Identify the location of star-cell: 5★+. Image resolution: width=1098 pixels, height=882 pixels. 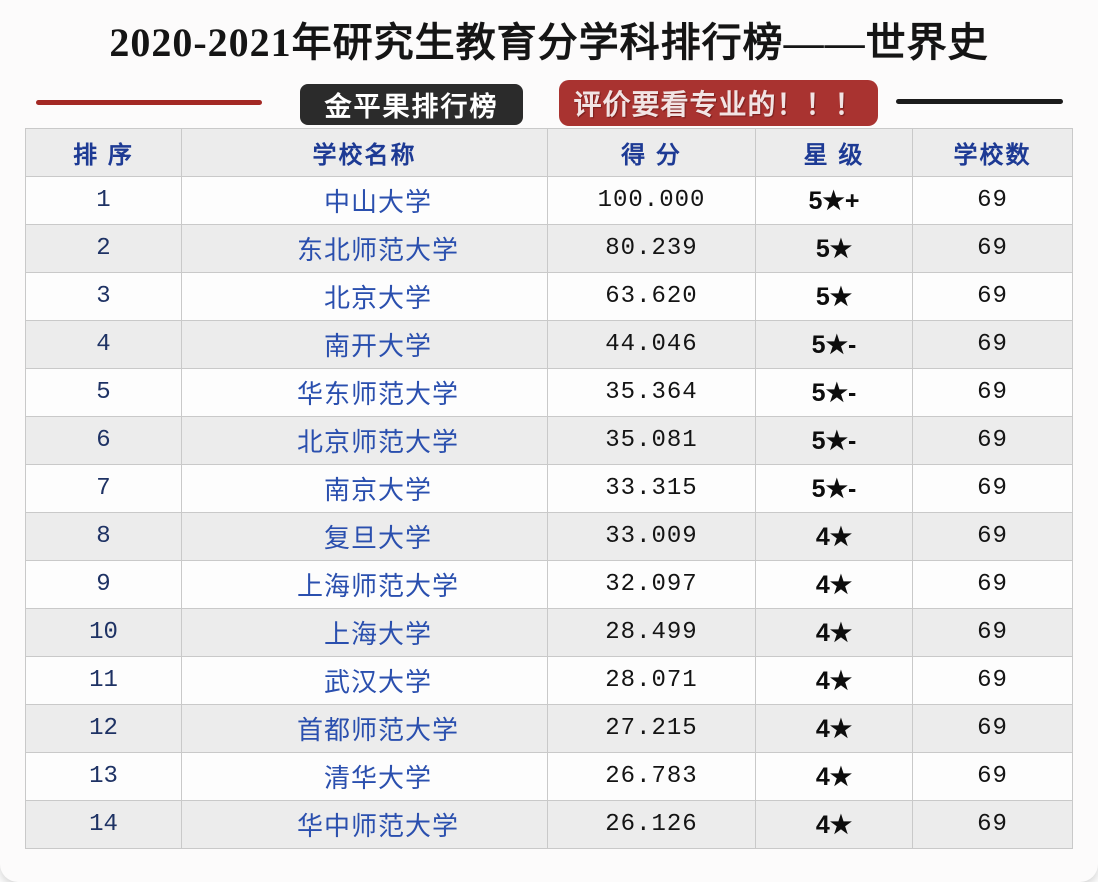
(834, 200).